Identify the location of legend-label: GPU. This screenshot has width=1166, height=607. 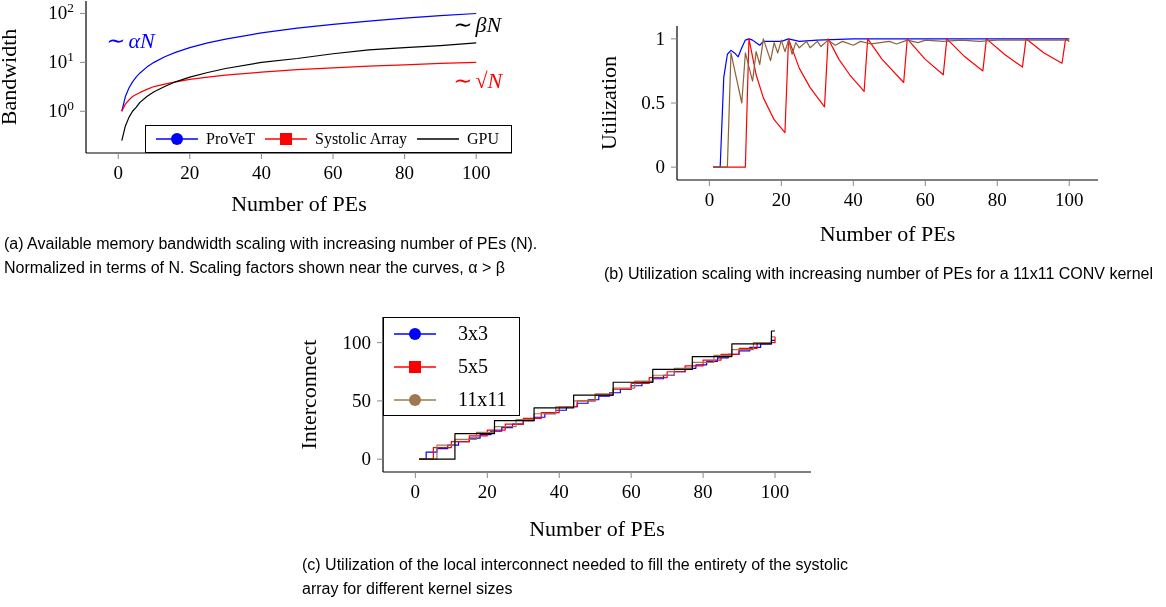
(483, 139).